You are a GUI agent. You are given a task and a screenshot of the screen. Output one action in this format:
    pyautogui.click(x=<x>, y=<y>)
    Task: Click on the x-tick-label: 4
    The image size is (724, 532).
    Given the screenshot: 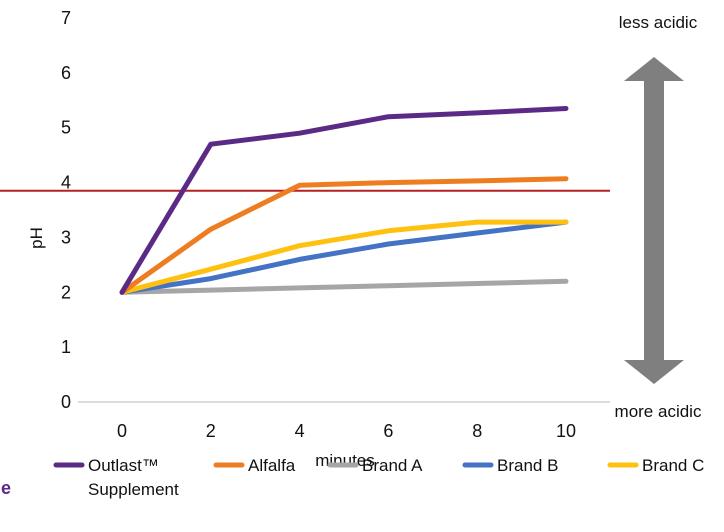 What is the action you would take?
    pyautogui.click(x=300, y=431)
    